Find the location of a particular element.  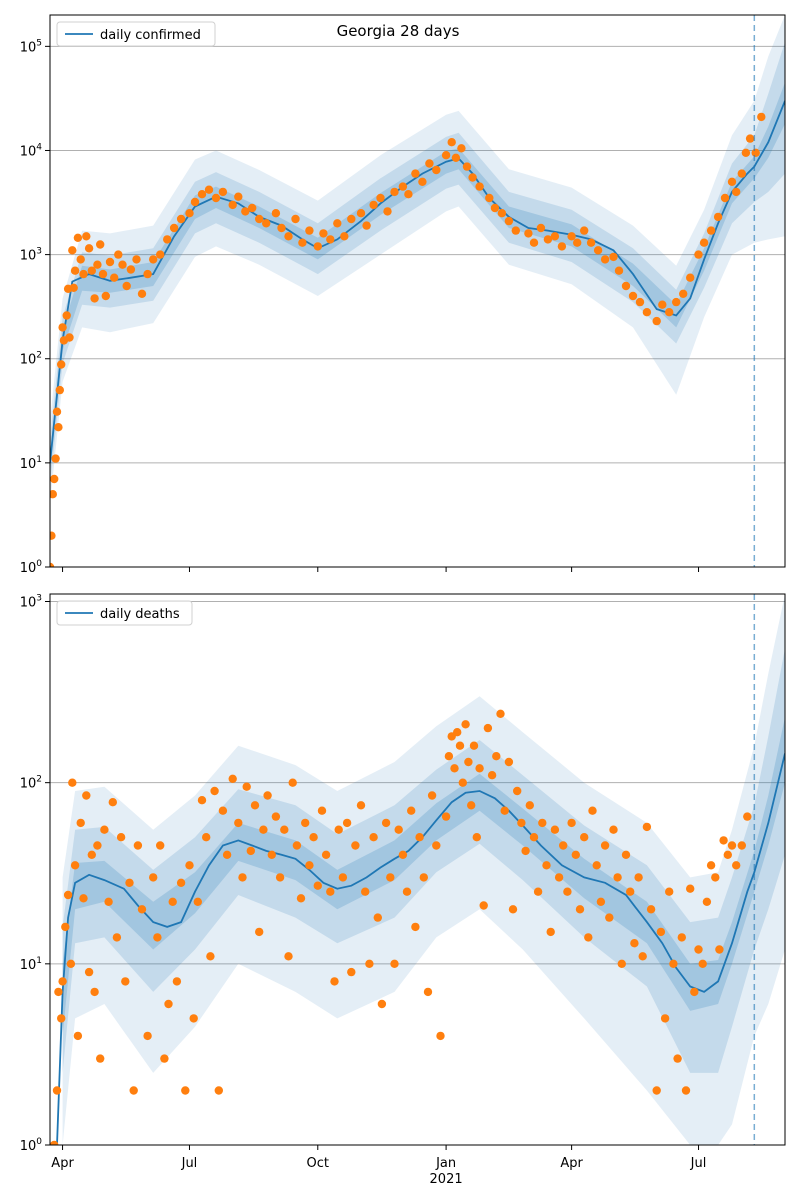

legend: daily confirmed is located at coordinates (136, 34).